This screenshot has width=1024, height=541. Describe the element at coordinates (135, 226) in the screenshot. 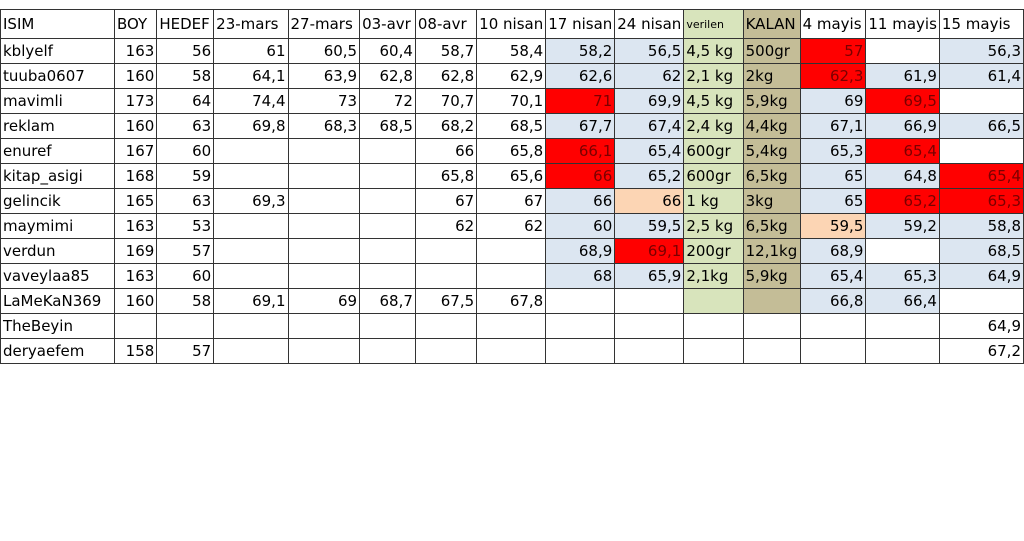

I see `cell: 163` at that location.